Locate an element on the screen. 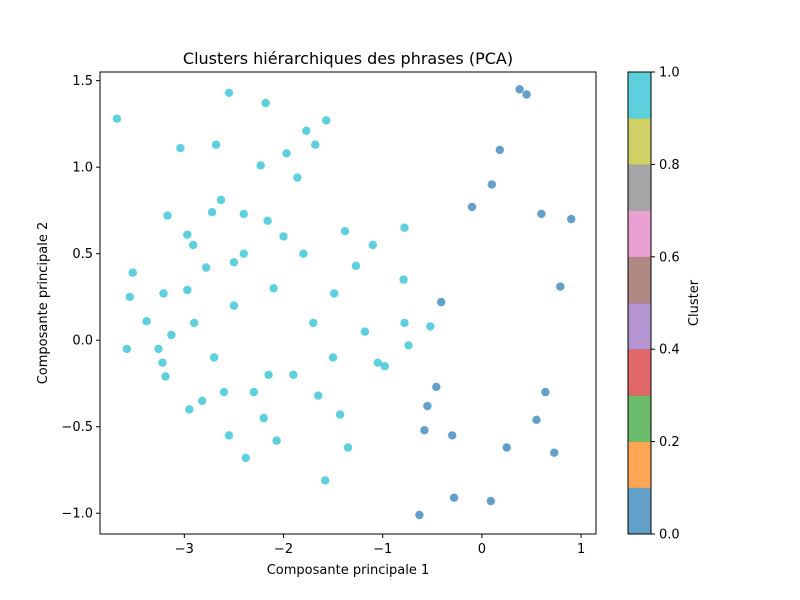 This screenshot has height=600, width=800. y-axis-ticks: −1.0 −0.5 0.0 0.5 1.0 1.5 is located at coordinates (80, 298).